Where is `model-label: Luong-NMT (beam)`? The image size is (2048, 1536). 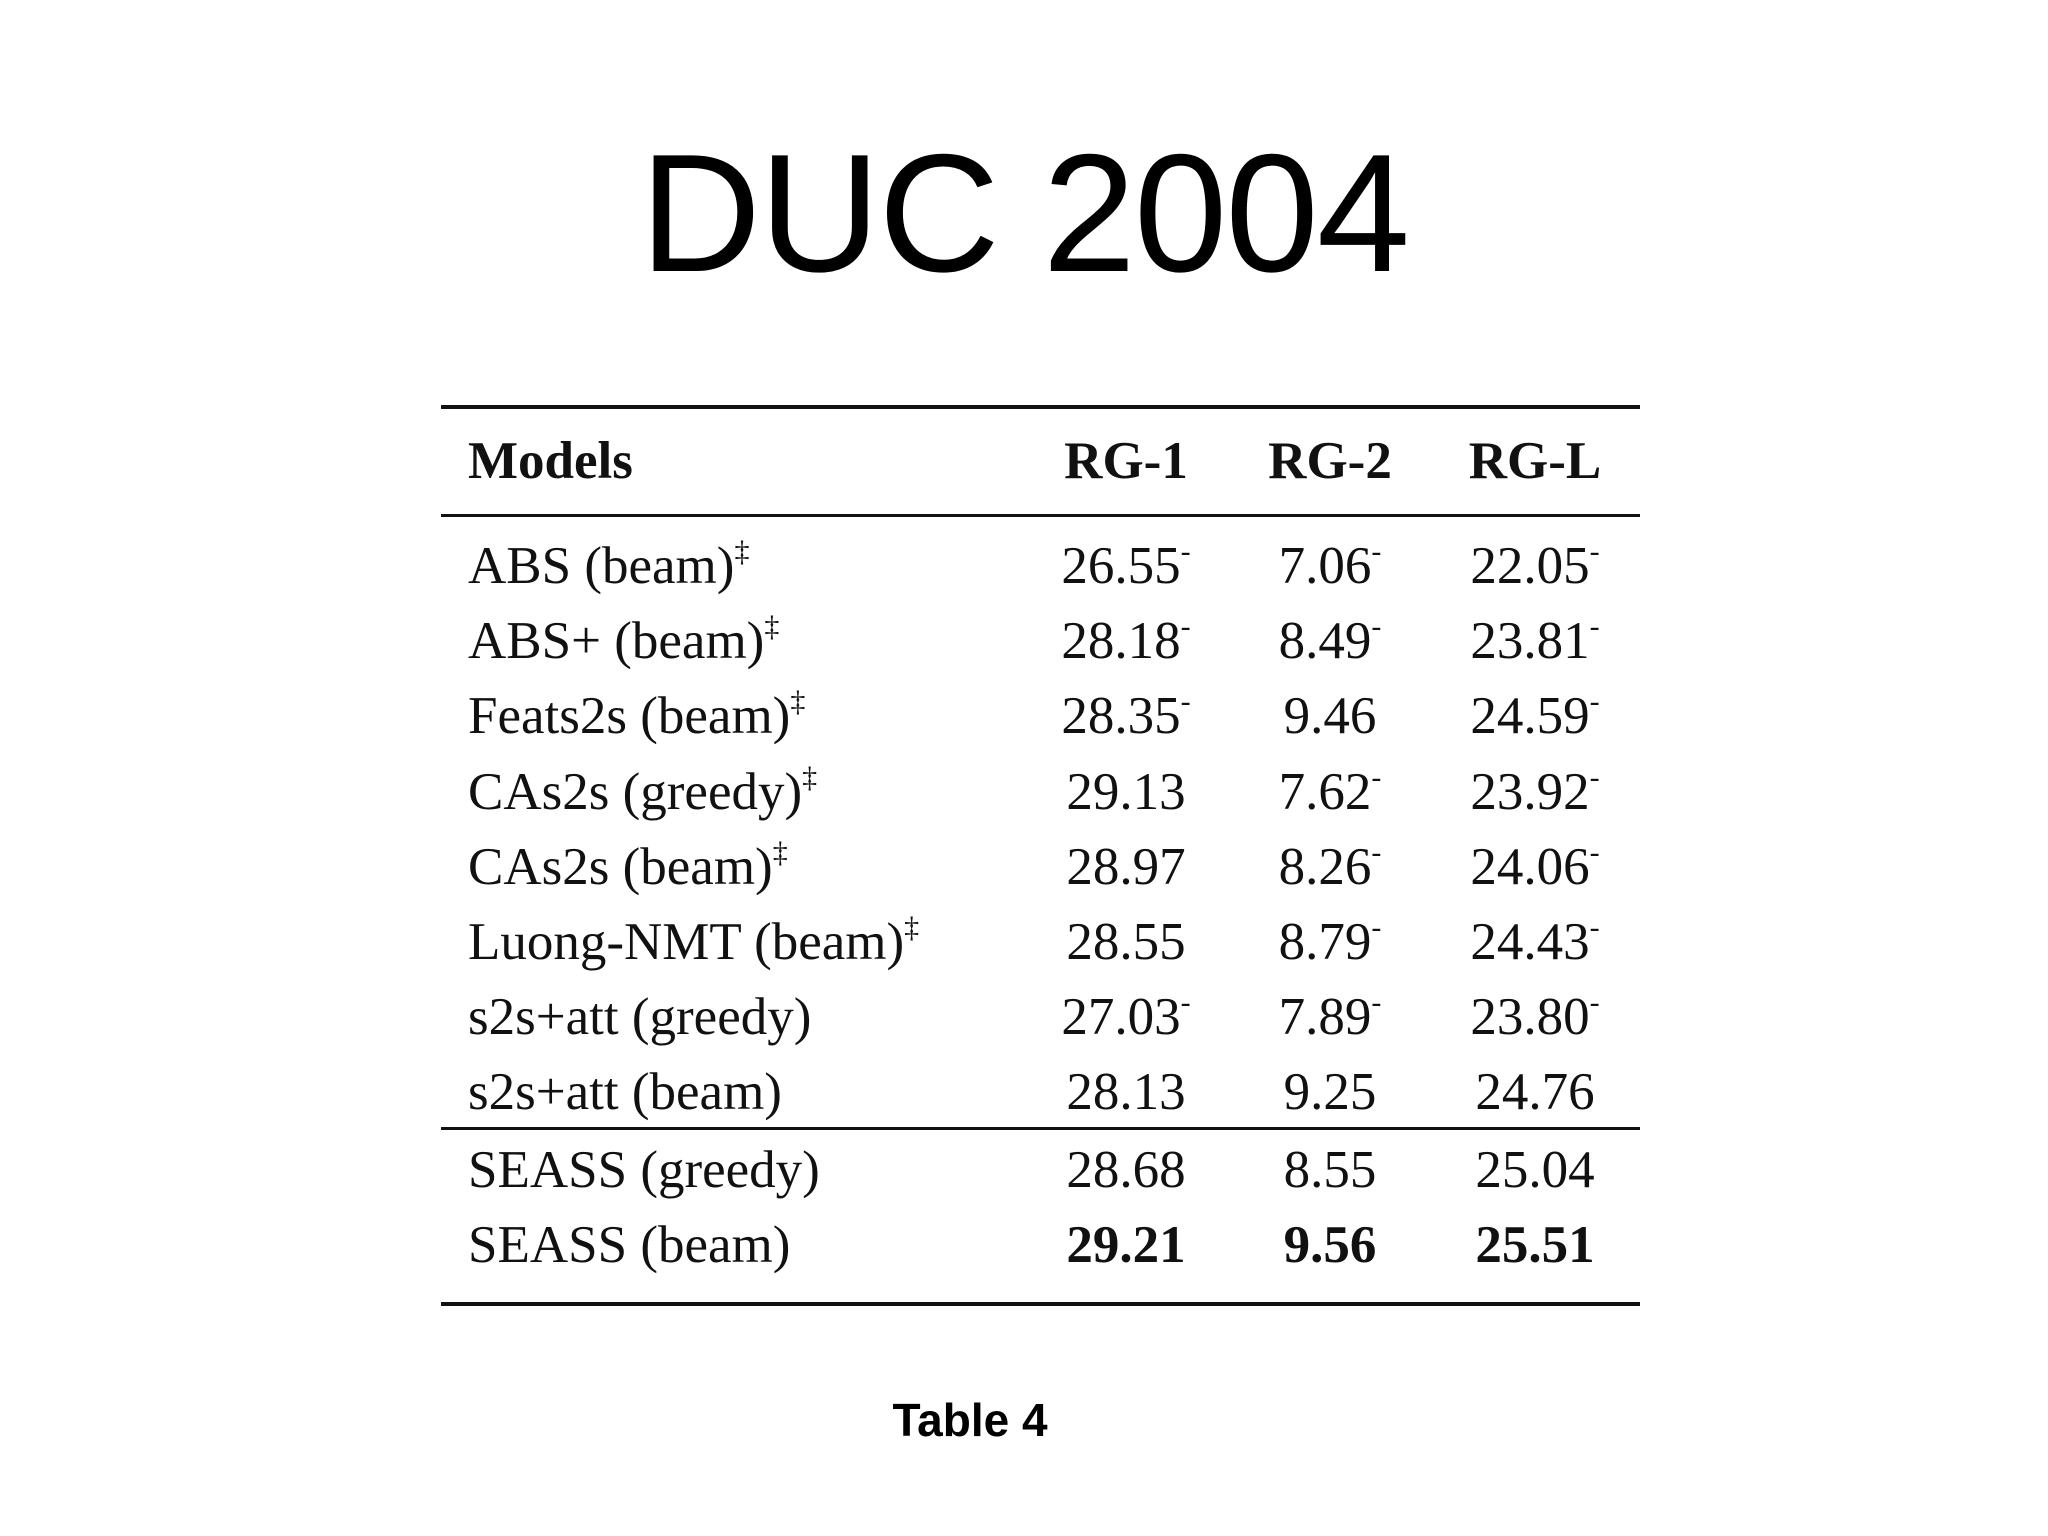 model-label: Luong-NMT (beam) is located at coordinates (686, 942).